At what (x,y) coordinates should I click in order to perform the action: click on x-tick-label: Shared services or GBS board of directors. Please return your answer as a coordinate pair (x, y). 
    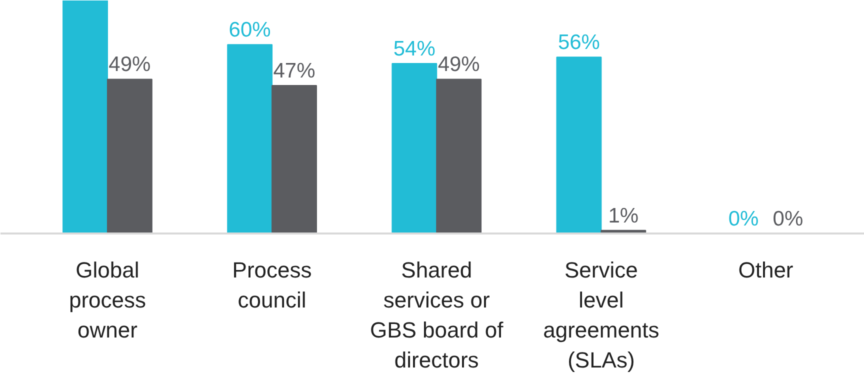
    Looking at the image, I should click on (437, 315).